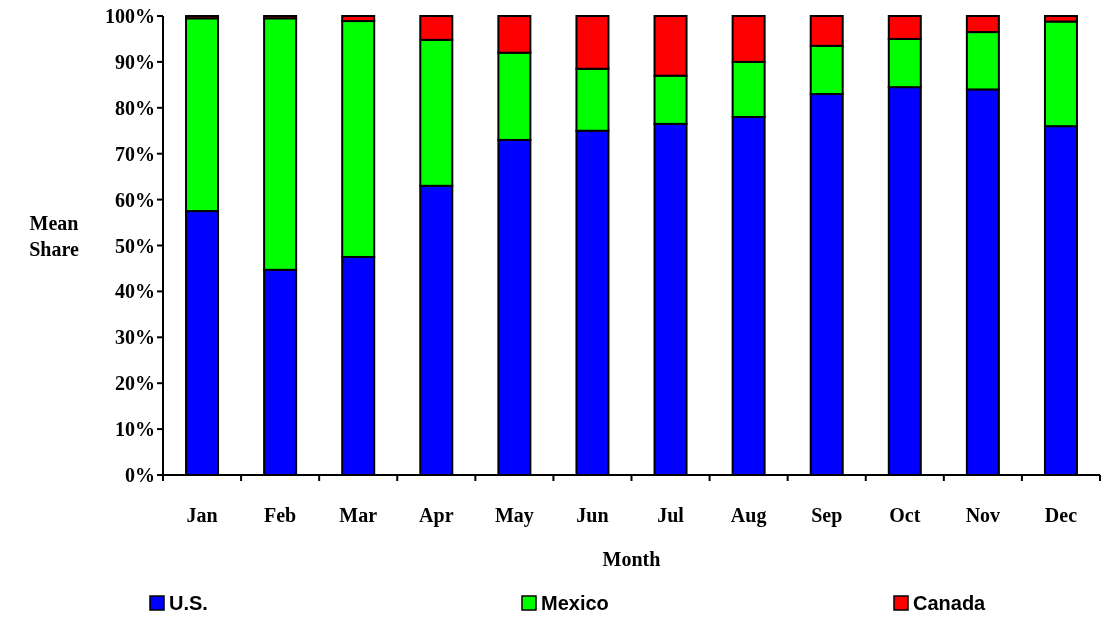  What do you see at coordinates (950, 603) in the screenshot?
I see `legend-label: Canada` at bounding box center [950, 603].